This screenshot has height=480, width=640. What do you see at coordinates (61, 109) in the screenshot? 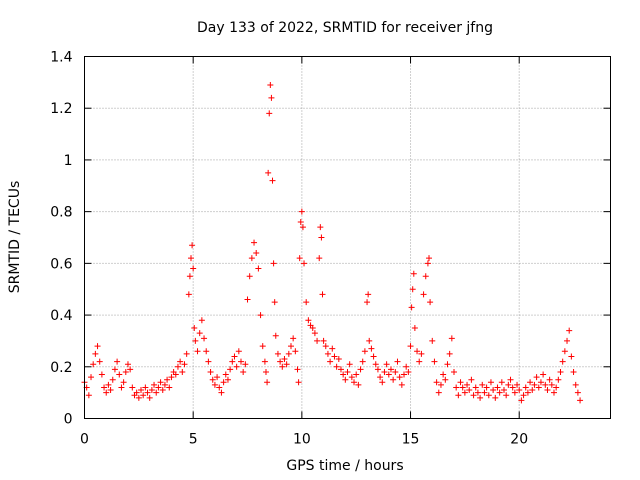
I see `y-tick-label: 1.2` at bounding box center [61, 109].